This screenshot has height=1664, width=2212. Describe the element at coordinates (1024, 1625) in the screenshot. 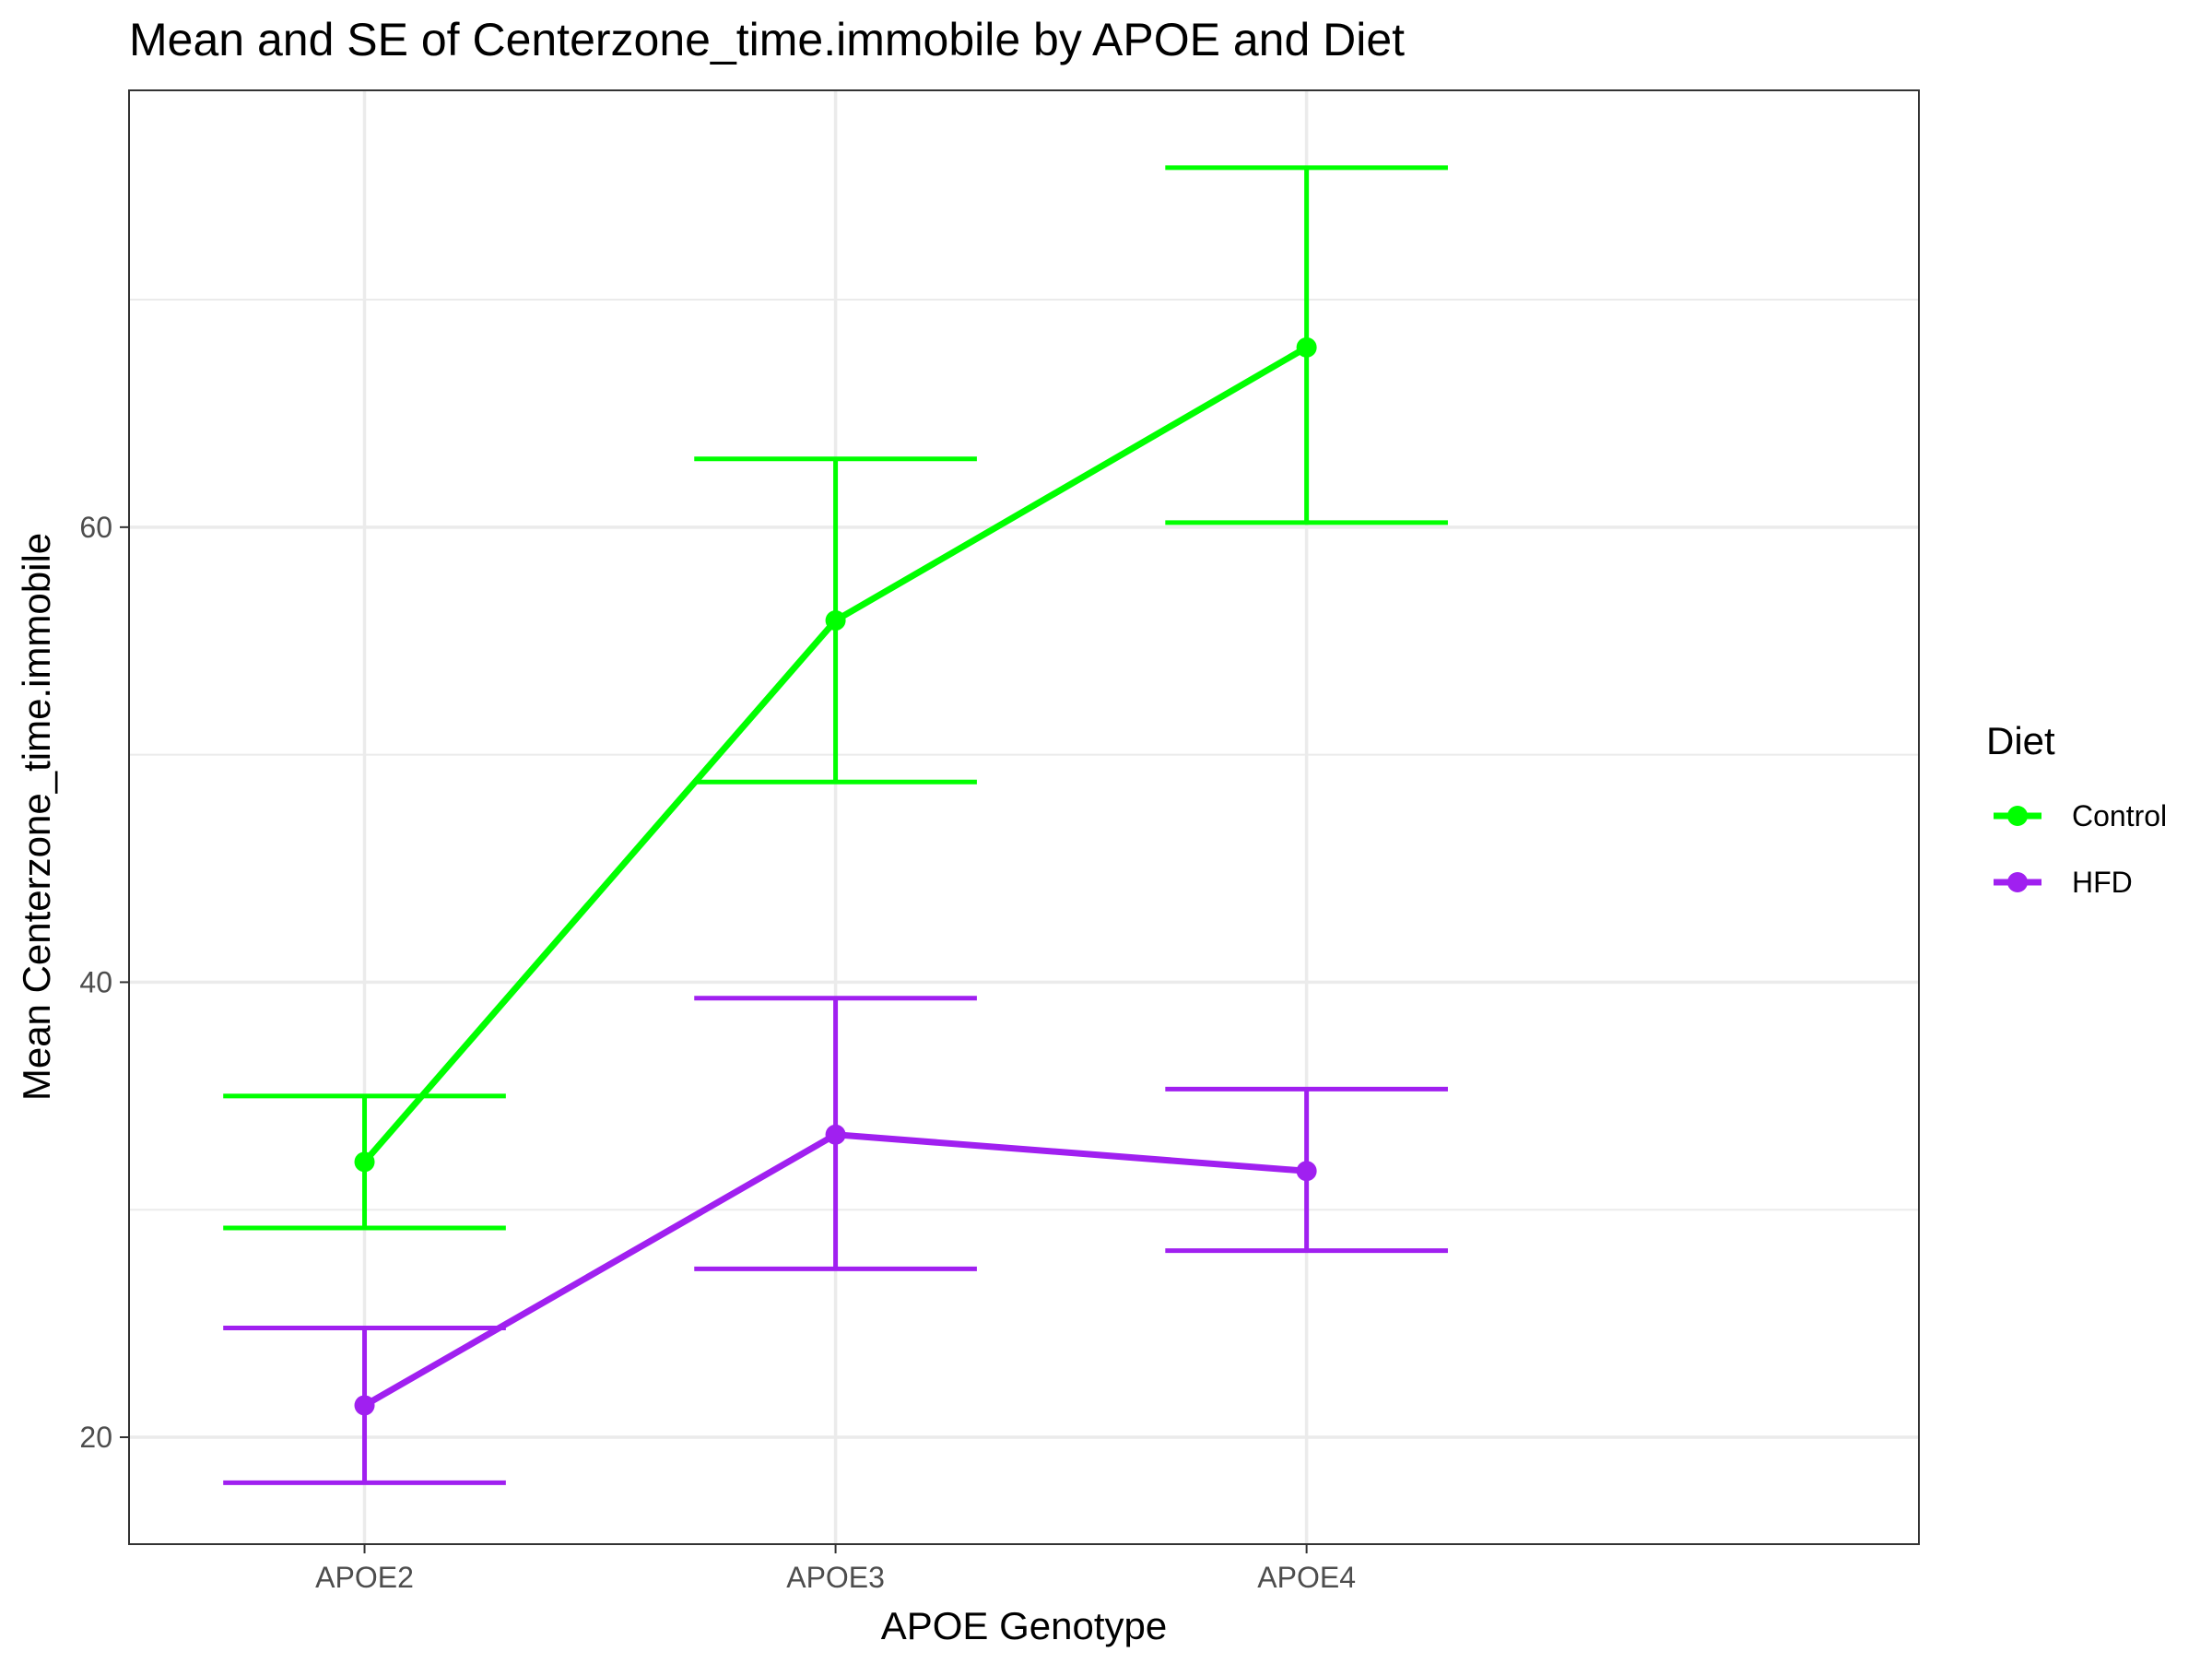

I see `x-axis-title: APOE Genotype` at that location.